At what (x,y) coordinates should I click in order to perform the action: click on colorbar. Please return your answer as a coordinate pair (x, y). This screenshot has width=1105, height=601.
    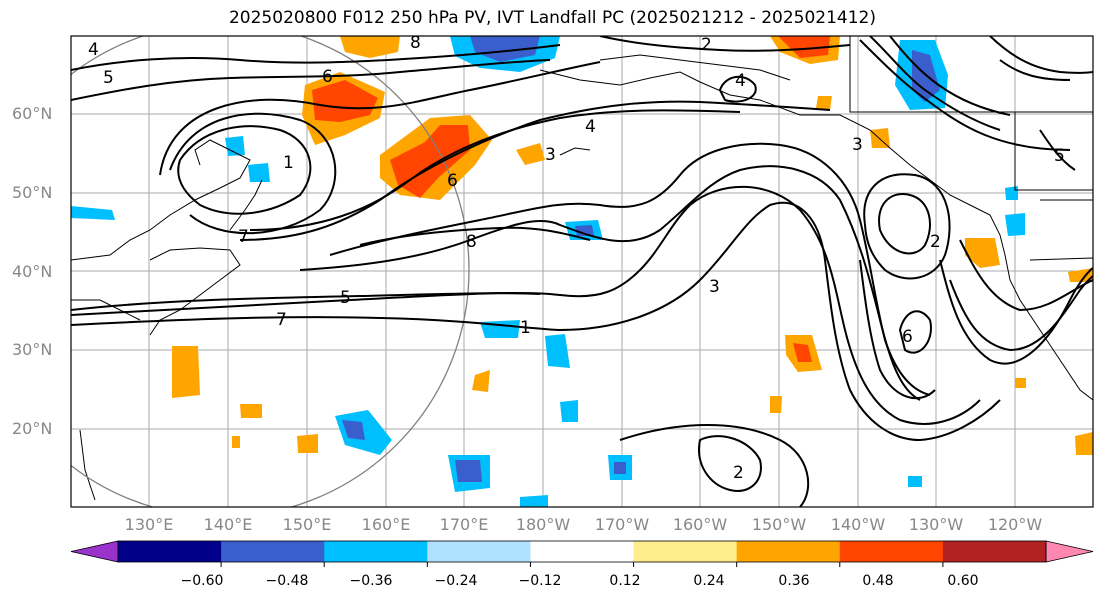
    Looking at the image, I should click on (582, 553).